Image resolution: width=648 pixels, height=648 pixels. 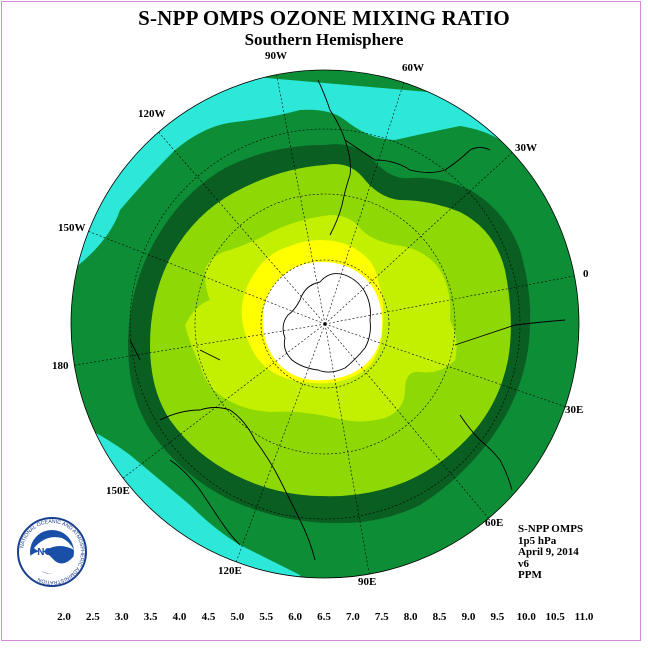 I want to click on lon-label-90w: 90W, so click(x=276, y=56).